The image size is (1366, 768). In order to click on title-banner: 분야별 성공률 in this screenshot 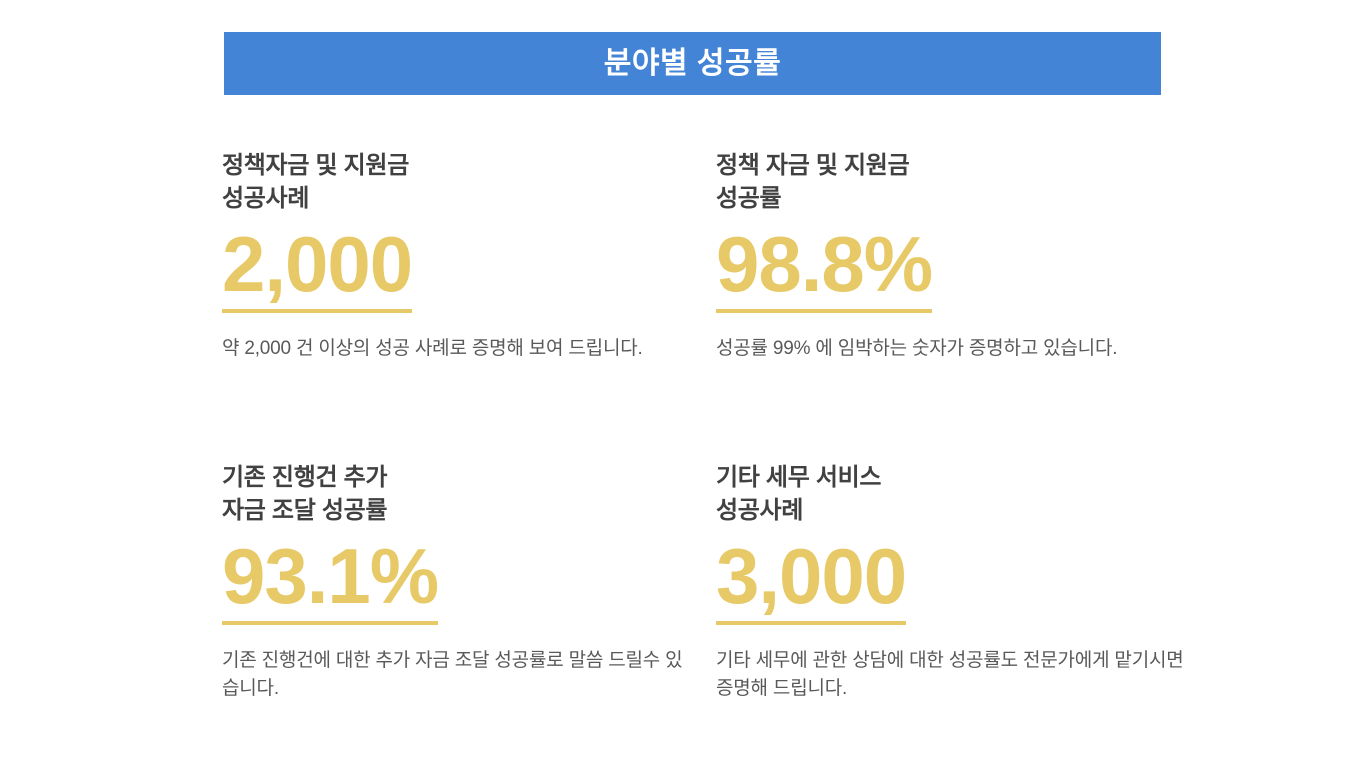, I will do `click(692, 63)`.